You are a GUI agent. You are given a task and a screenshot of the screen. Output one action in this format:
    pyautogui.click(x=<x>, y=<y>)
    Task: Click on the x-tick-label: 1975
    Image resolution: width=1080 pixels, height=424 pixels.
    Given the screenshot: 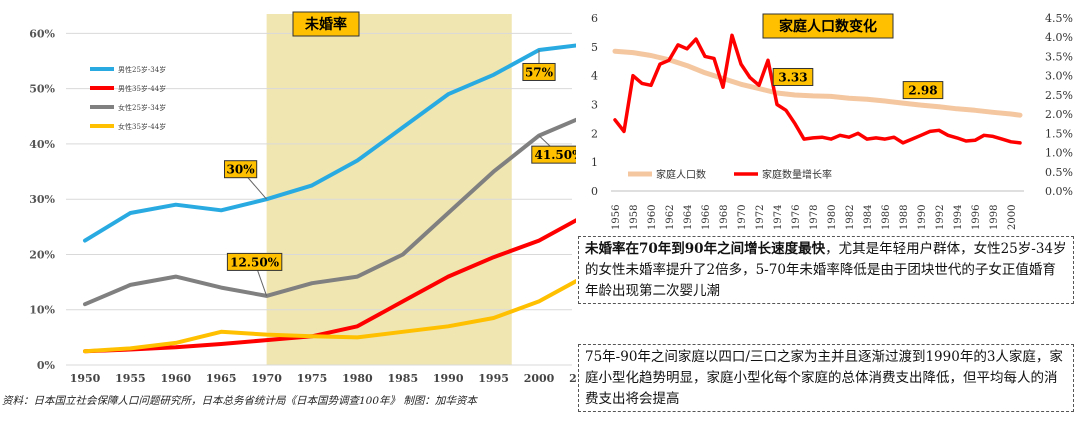 What is the action you would take?
    pyautogui.click(x=312, y=378)
    